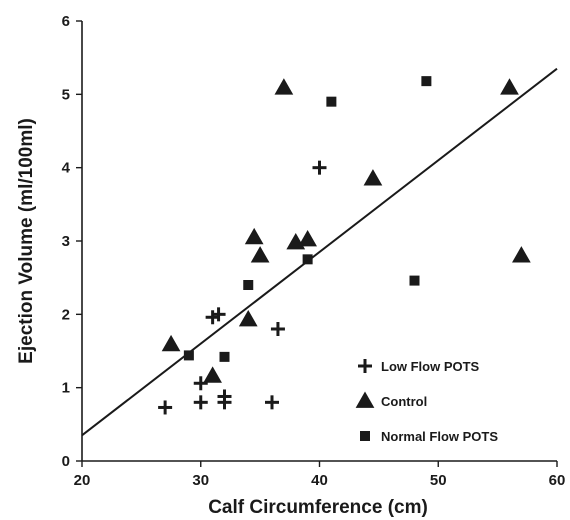 This screenshot has width=570, height=520. I want to click on x-tick-label: 40, so click(319, 480).